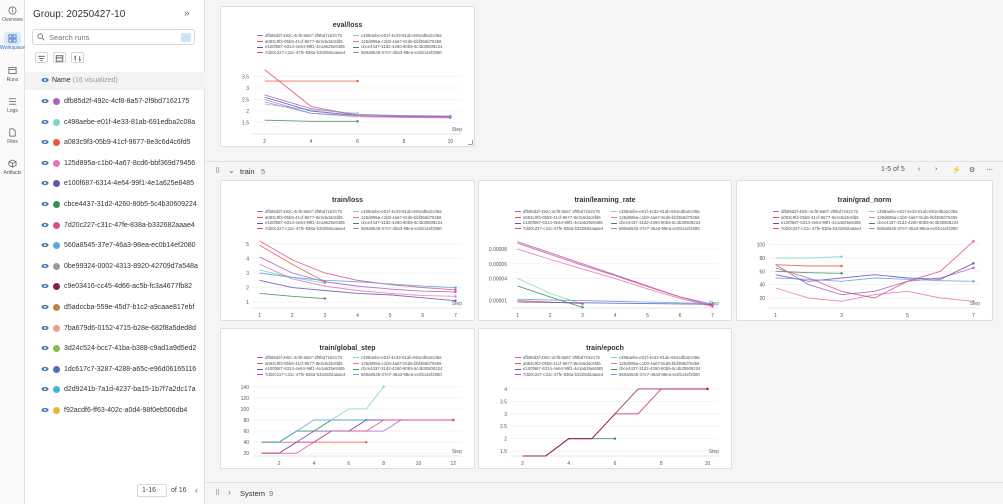 The height and width of the screenshot is (504, 1003). I want to click on nav-workspace: Workspace, so click(12, 41).